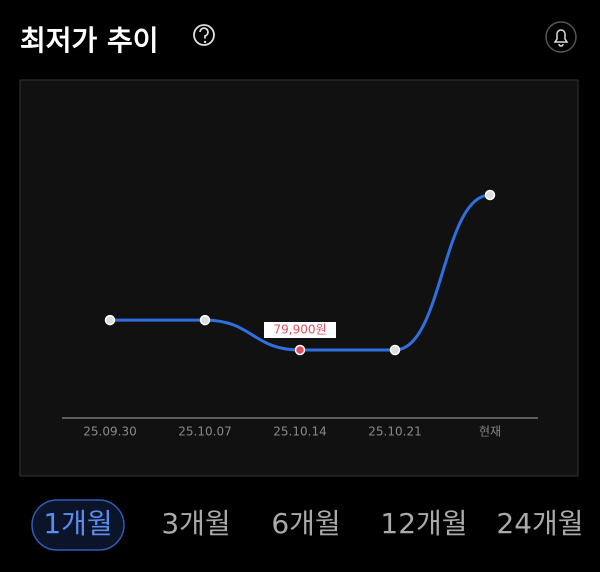  I want to click on active-tab-pill, so click(78, 525).